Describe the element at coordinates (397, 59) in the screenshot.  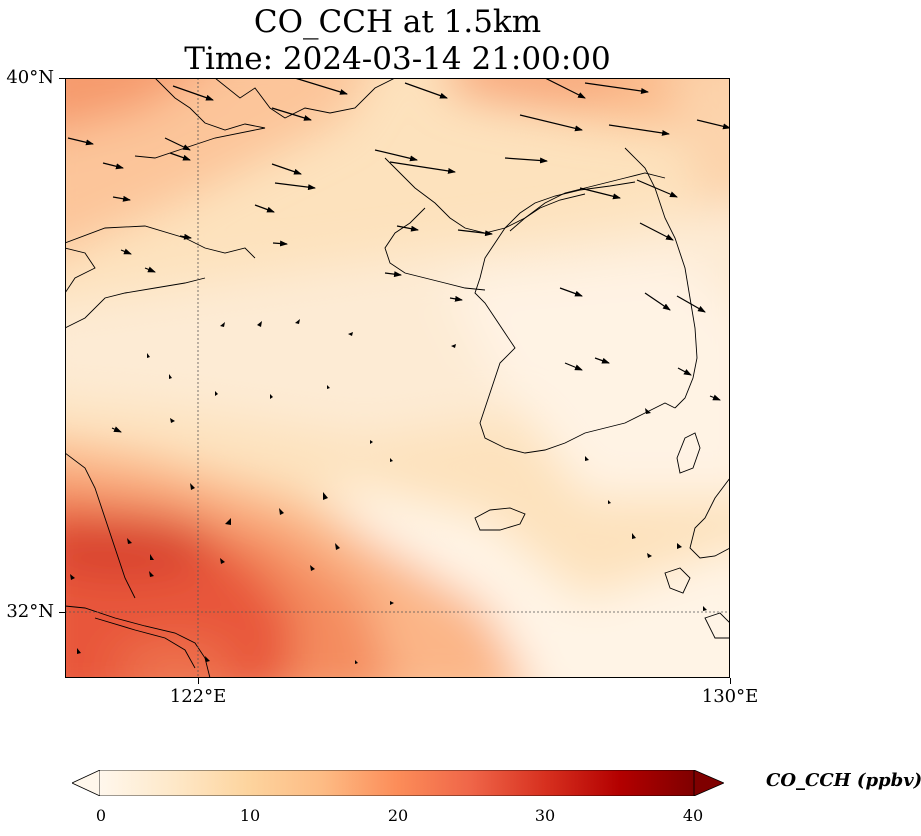
I see `map-title-line2: Time: 2024-03-14 21:00:00` at that location.